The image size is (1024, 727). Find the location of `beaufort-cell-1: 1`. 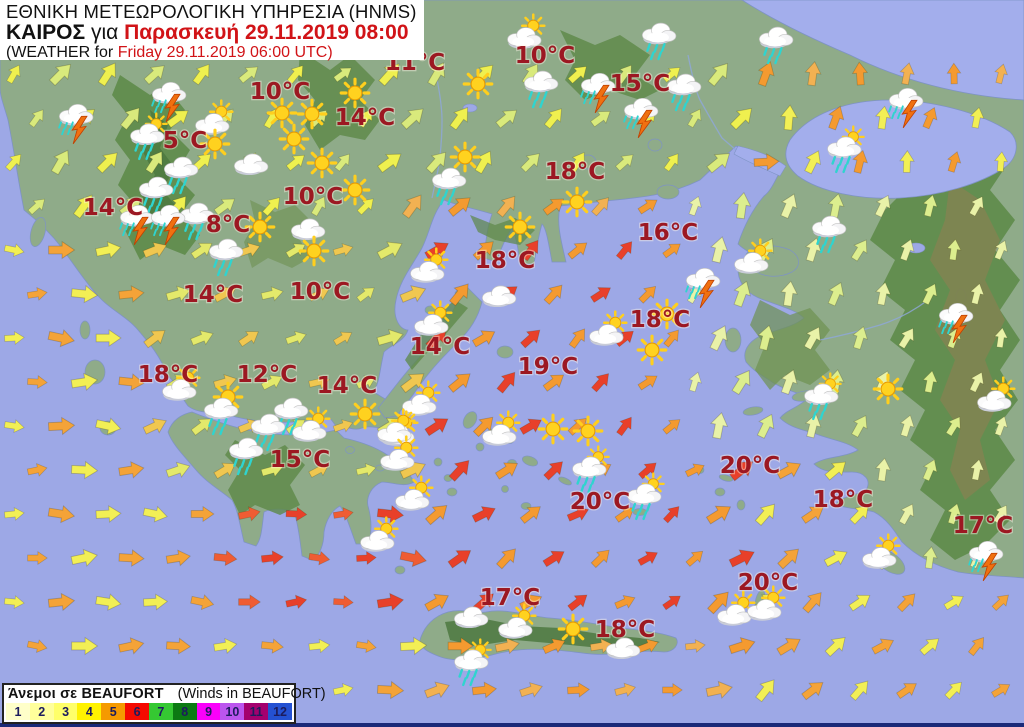

beaufort-cell-1: 1 is located at coordinates (18, 711).